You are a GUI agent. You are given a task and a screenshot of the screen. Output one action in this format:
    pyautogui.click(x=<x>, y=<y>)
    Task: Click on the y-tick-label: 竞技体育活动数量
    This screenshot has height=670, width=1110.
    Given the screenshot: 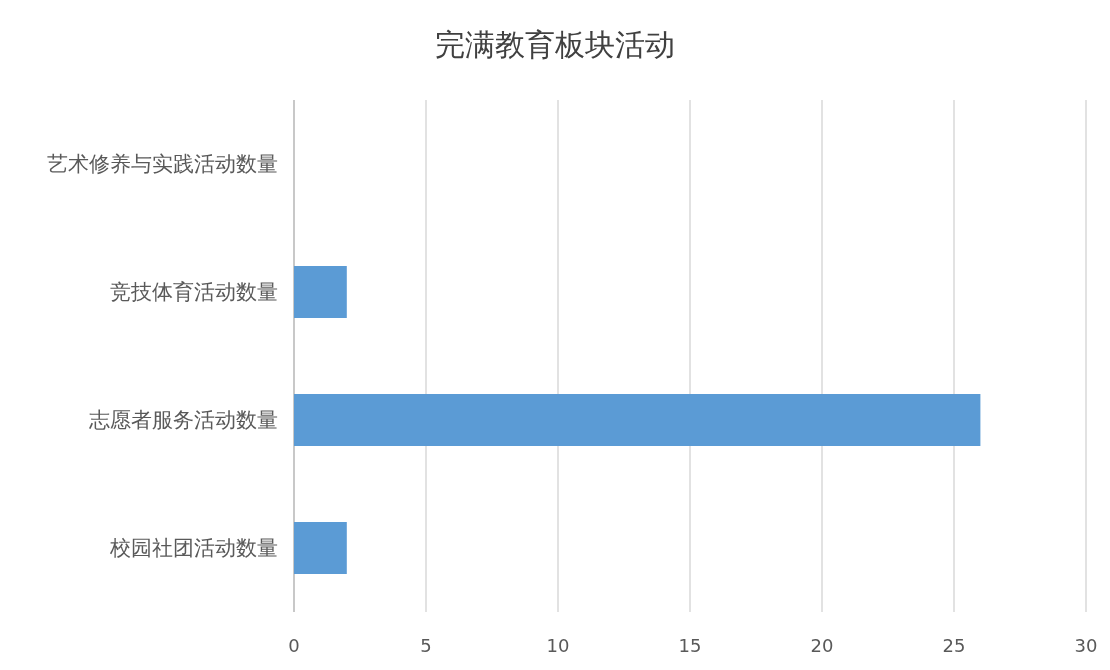 What is the action you would take?
    pyautogui.click(x=194, y=292)
    